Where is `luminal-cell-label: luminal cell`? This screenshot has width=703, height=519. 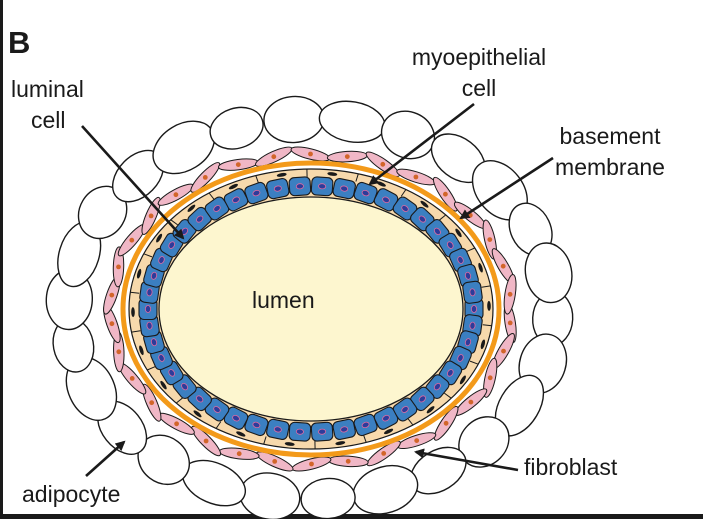
luminal-cell-label: luminal cell is located at coordinates (47, 105).